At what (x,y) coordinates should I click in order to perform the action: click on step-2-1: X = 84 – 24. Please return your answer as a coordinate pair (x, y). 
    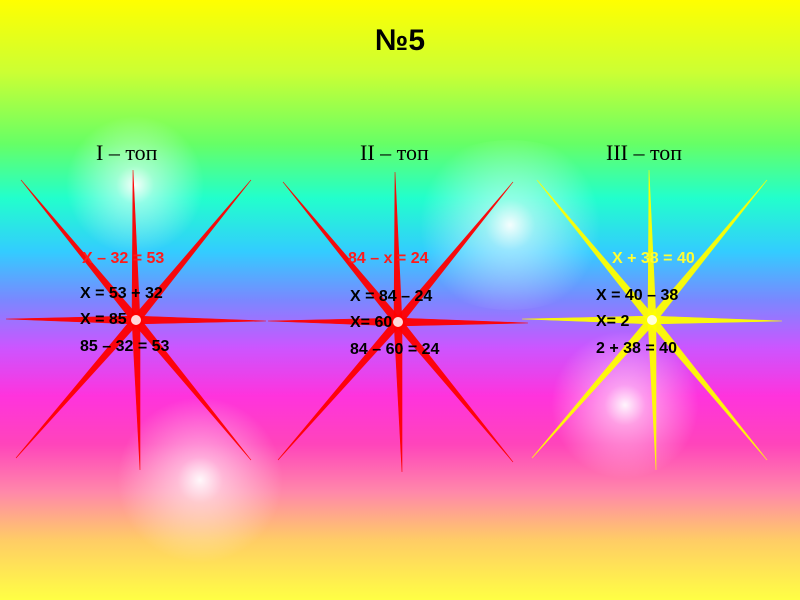
    Looking at the image, I should click on (391, 296).